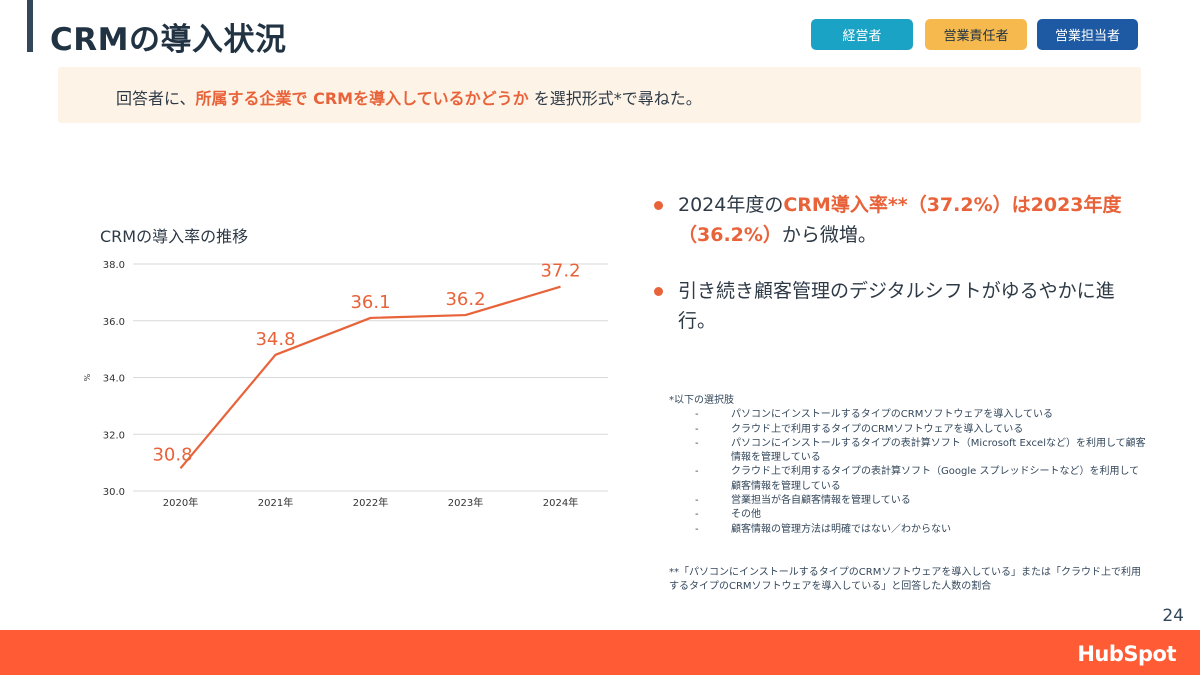 The width and height of the screenshot is (1200, 675). I want to click on footer-bar: HubSpot, so click(600, 652).